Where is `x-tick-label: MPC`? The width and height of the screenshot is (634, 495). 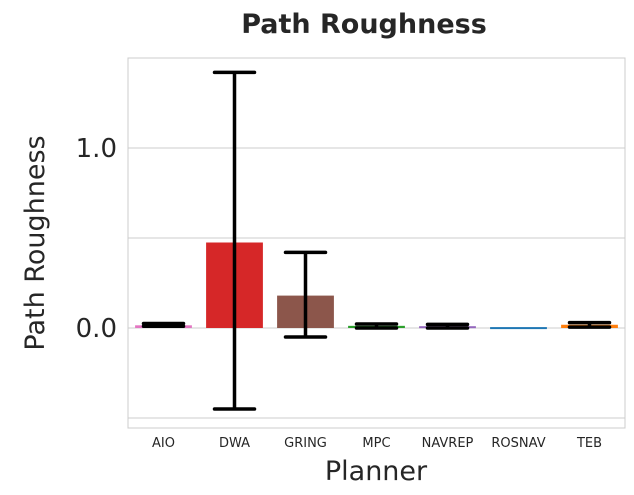
x-tick-label: MPC is located at coordinates (376, 443).